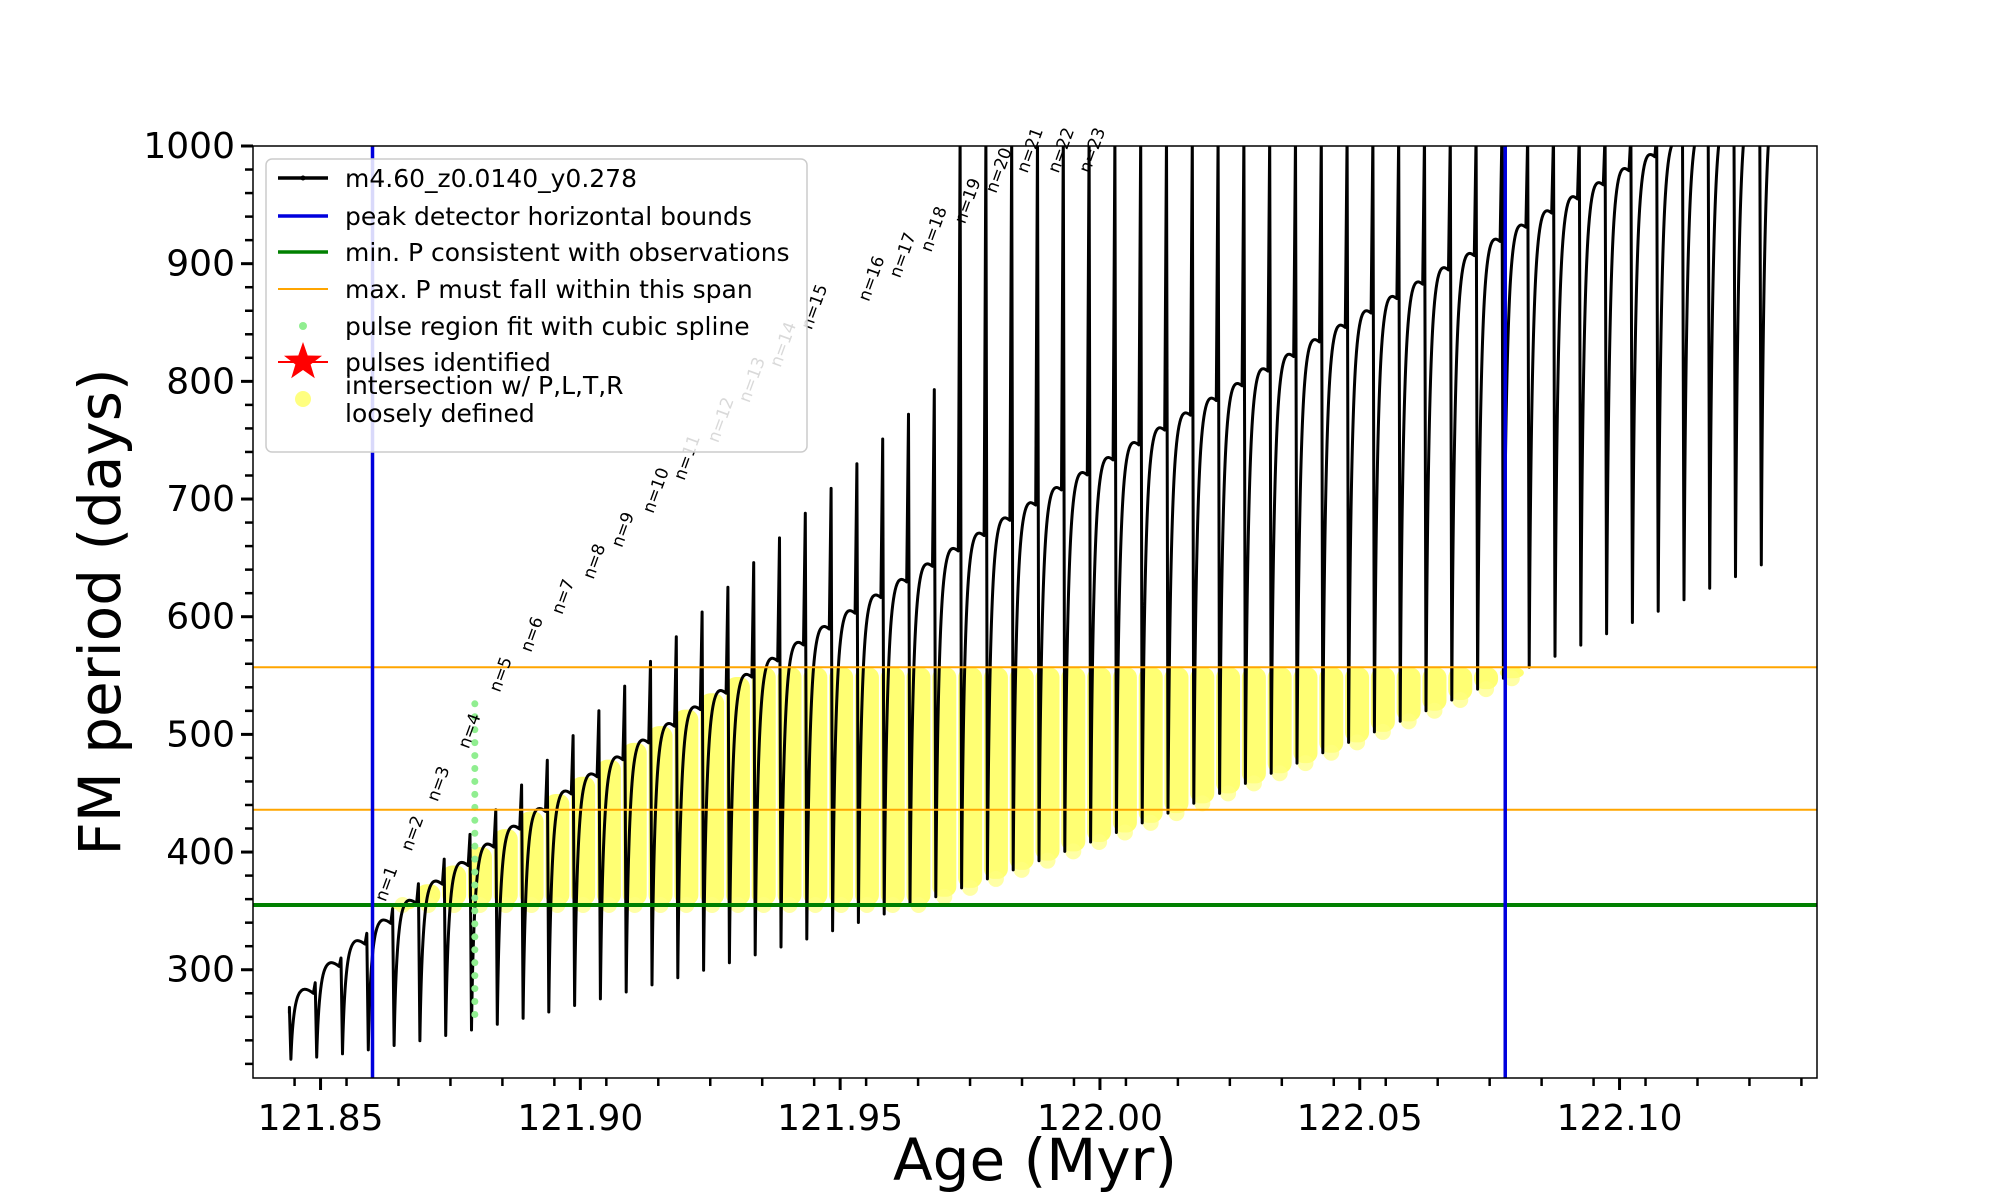 The width and height of the screenshot is (2000, 1200). What do you see at coordinates (200, 264) in the screenshot?
I see `y-tick-label: 900` at bounding box center [200, 264].